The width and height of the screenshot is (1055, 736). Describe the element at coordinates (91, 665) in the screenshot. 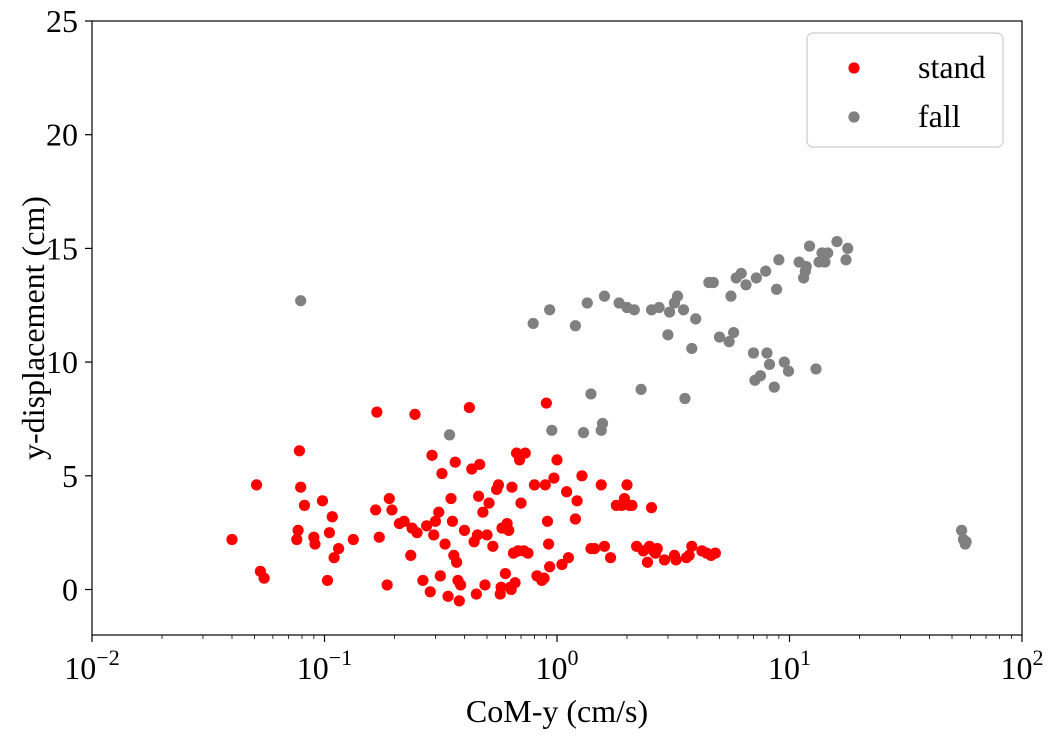

I see `x-tick-label-0: 10⁻²` at that location.